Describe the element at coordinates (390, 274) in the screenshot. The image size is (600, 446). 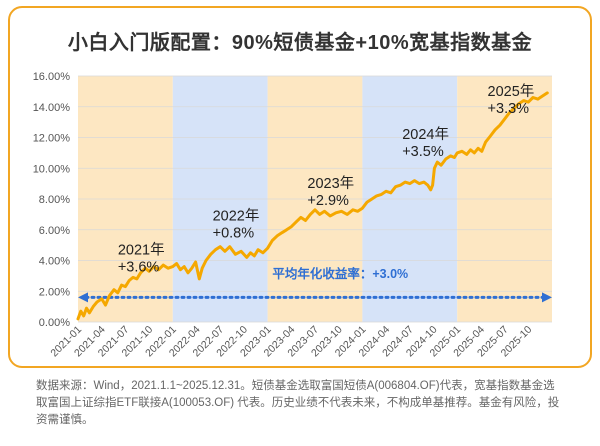
I see `average-return-value: +3.0%` at that location.